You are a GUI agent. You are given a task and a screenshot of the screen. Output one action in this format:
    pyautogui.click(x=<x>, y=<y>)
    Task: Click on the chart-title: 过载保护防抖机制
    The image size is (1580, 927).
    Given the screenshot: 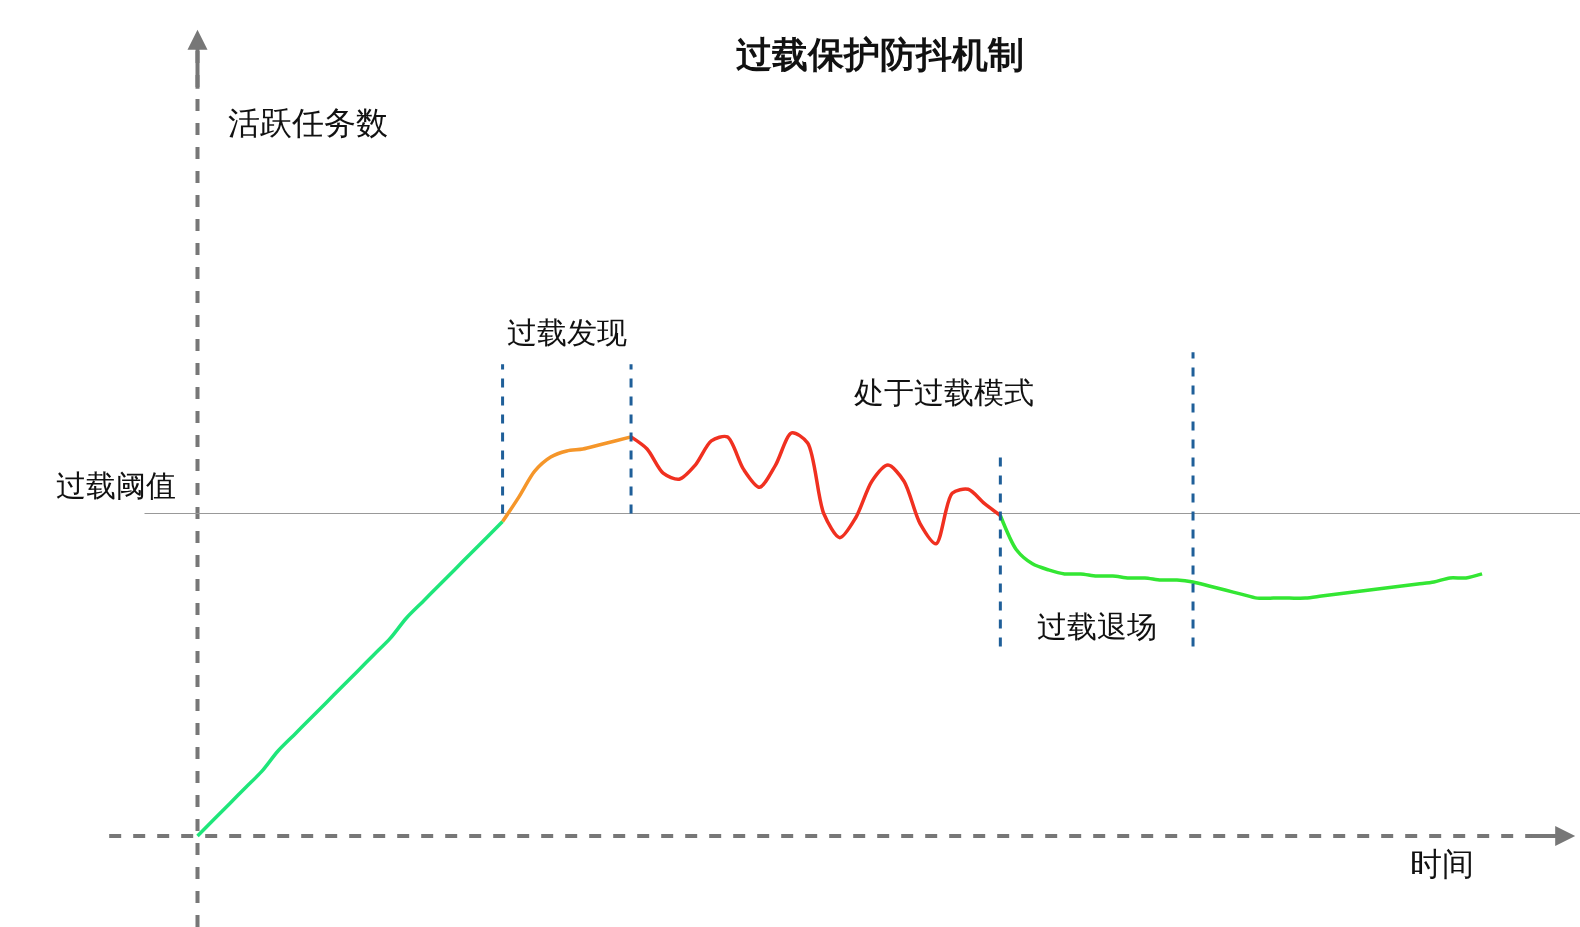 What is the action you would take?
    pyautogui.click(x=880, y=54)
    